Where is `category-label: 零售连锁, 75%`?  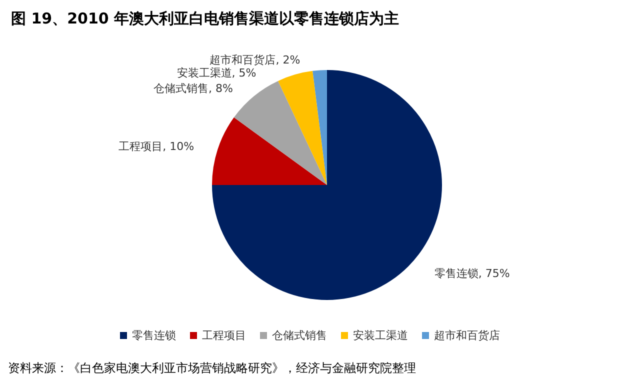 category-label: 零售连锁, 75% is located at coordinates (472, 273).